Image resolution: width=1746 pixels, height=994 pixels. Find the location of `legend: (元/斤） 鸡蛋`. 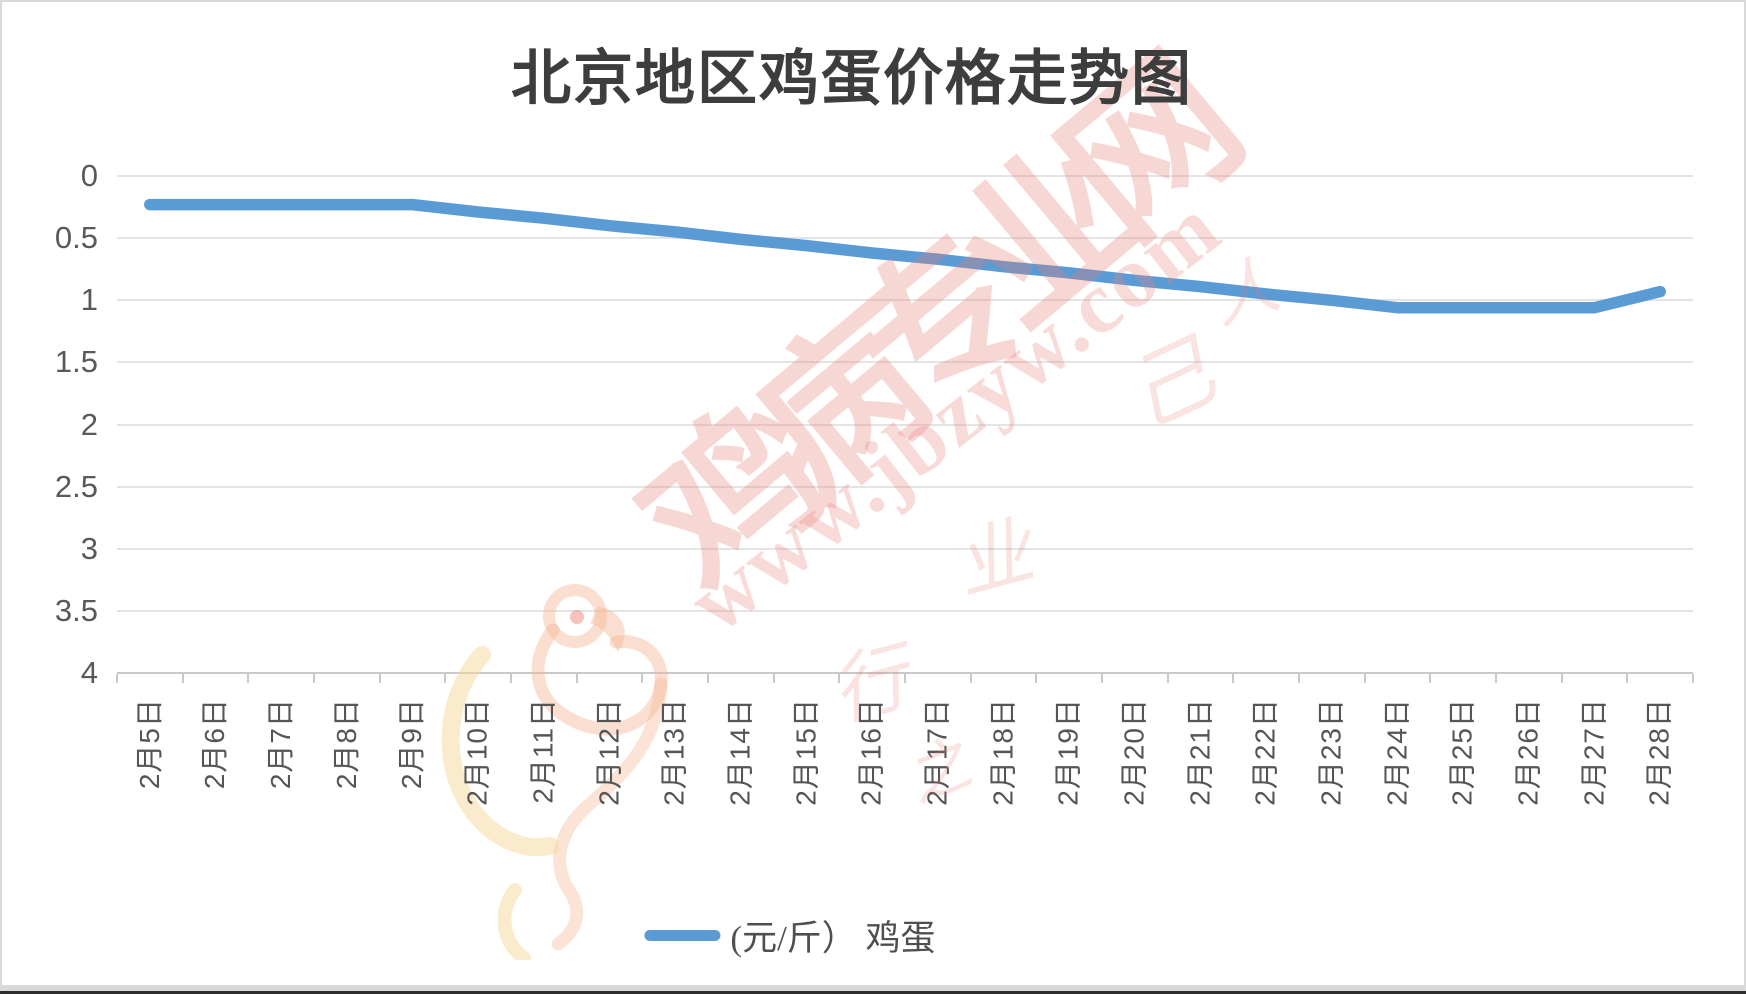

legend: (元/斤） 鸡蛋 is located at coordinates (790, 935).